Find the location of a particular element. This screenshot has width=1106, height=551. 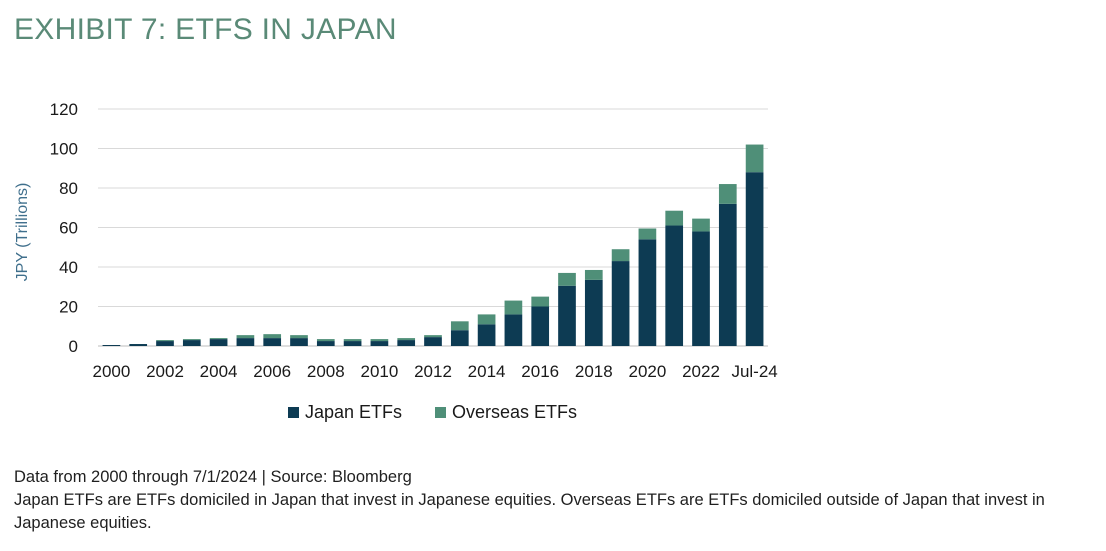

x-tick-label: 2012 is located at coordinates (433, 371).